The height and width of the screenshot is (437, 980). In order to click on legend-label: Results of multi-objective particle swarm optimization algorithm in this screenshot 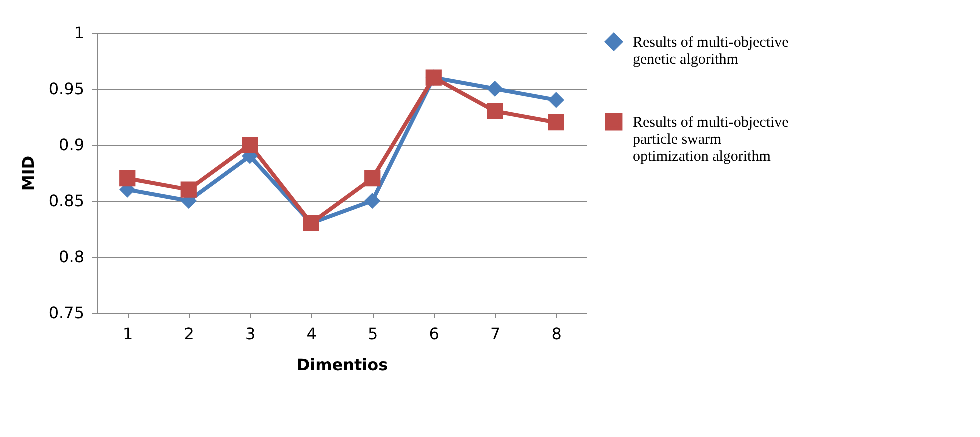, I will do `click(711, 140)`.